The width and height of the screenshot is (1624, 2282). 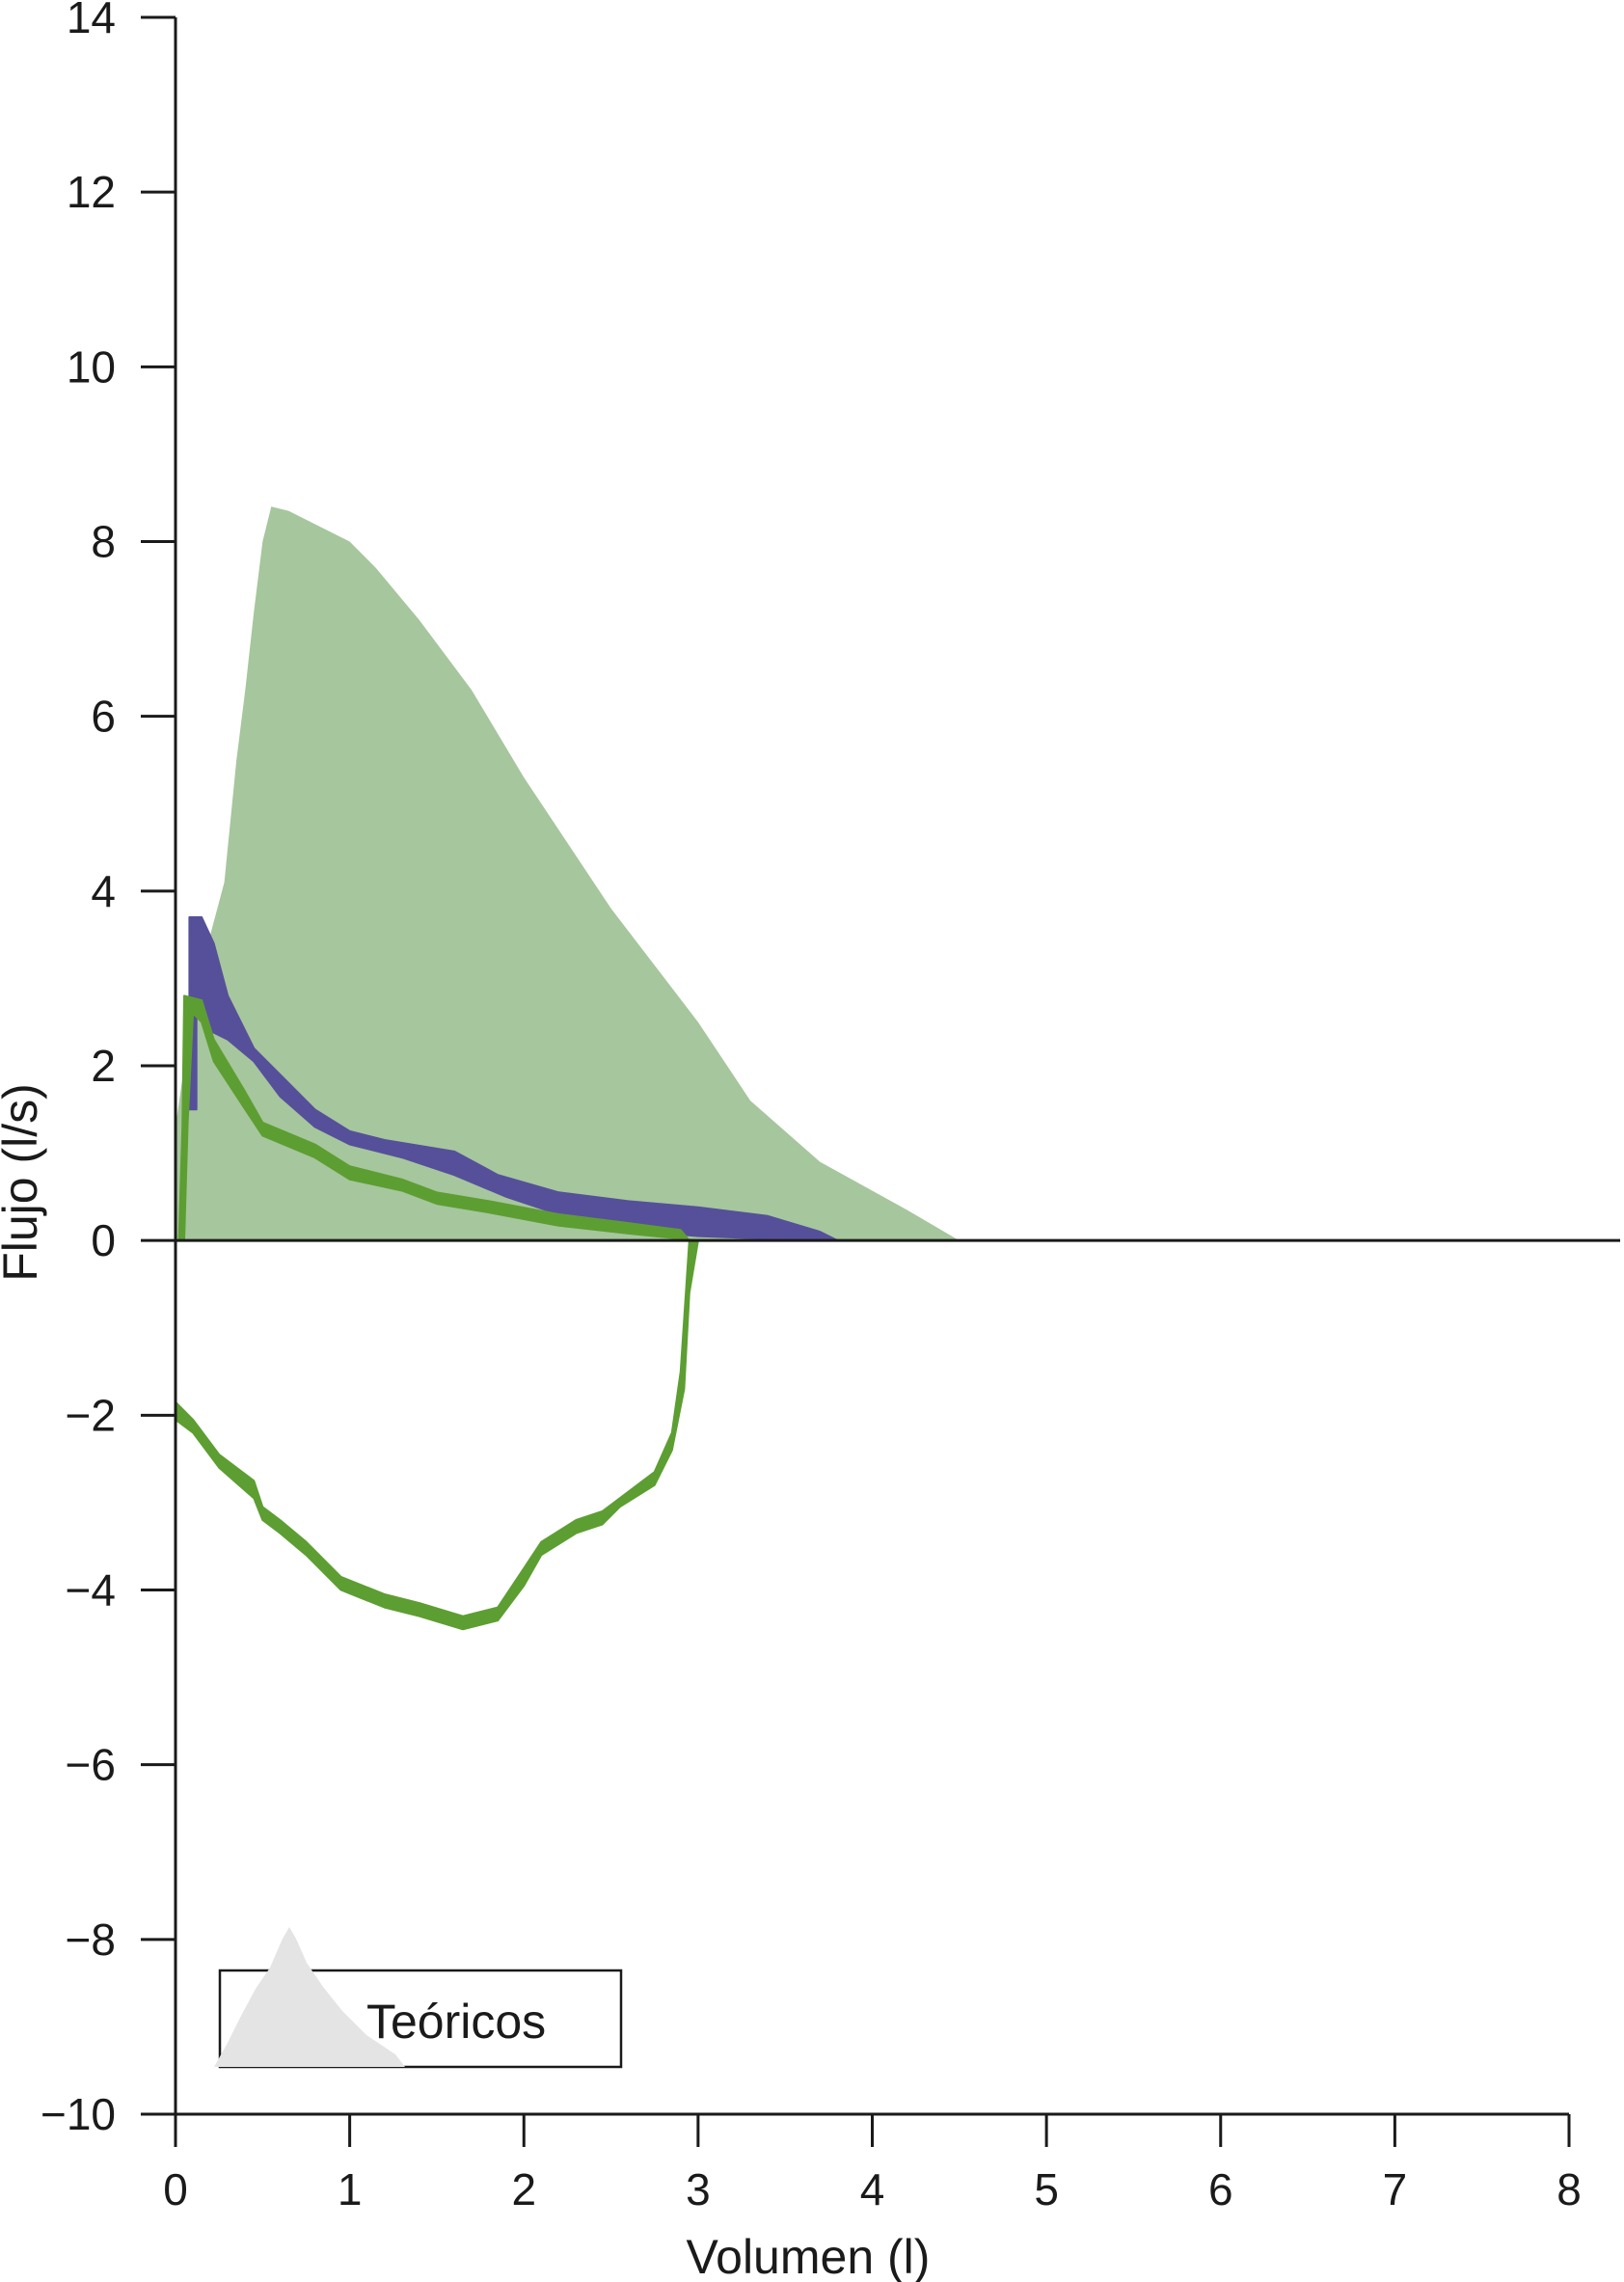 I want to click on x-tick-label: 7, so click(x=1395, y=2189).